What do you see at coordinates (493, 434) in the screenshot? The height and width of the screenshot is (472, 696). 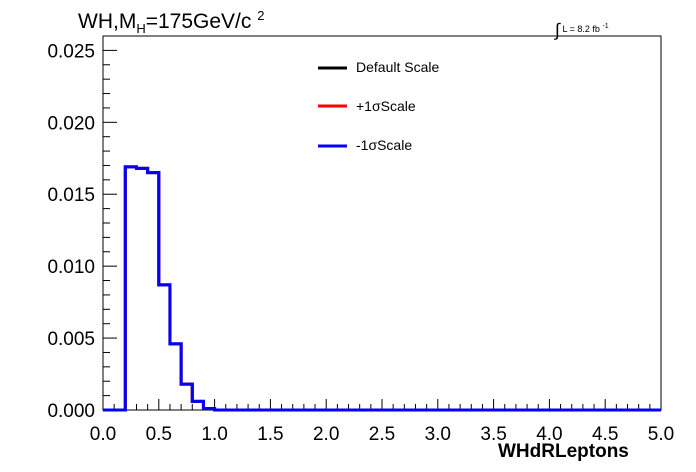 I see `x-tick-label: 3.5` at bounding box center [493, 434].